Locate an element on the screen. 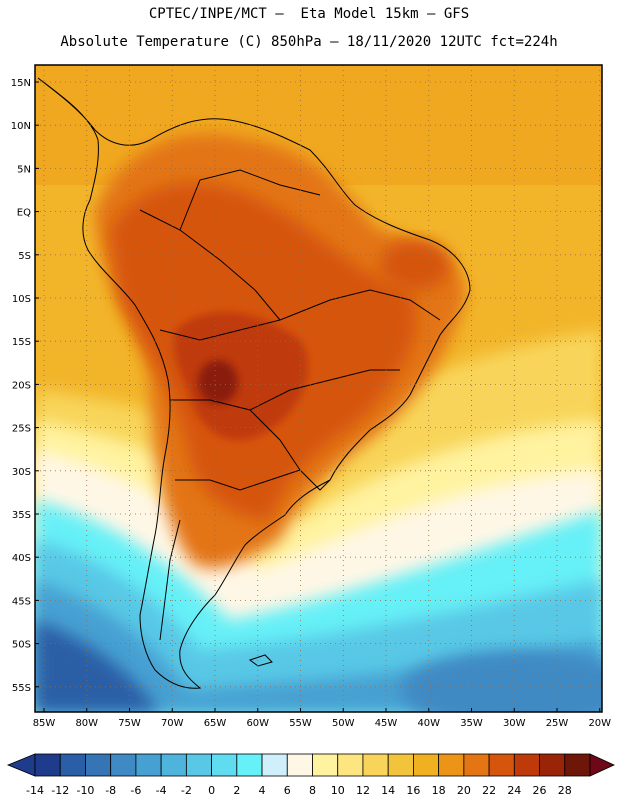 The width and height of the screenshot is (618, 800). lon-label: 40W is located at coordinates (428, 723).